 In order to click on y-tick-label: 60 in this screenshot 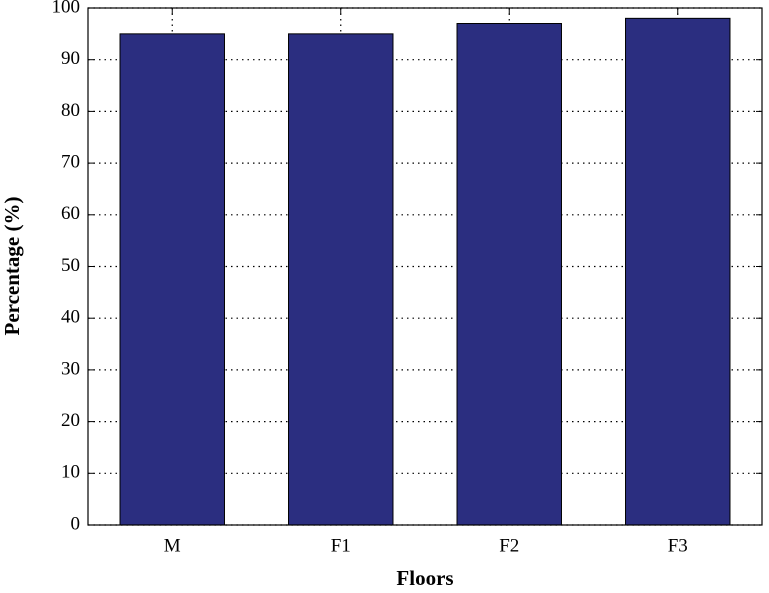, I will do `click(70, 213)`.